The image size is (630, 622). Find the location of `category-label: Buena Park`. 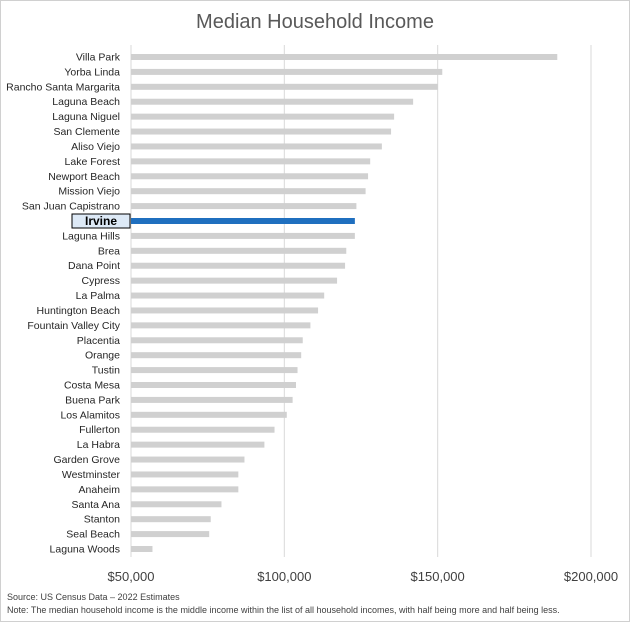

category-label: Buena Park is located at coordinates (93, 400).